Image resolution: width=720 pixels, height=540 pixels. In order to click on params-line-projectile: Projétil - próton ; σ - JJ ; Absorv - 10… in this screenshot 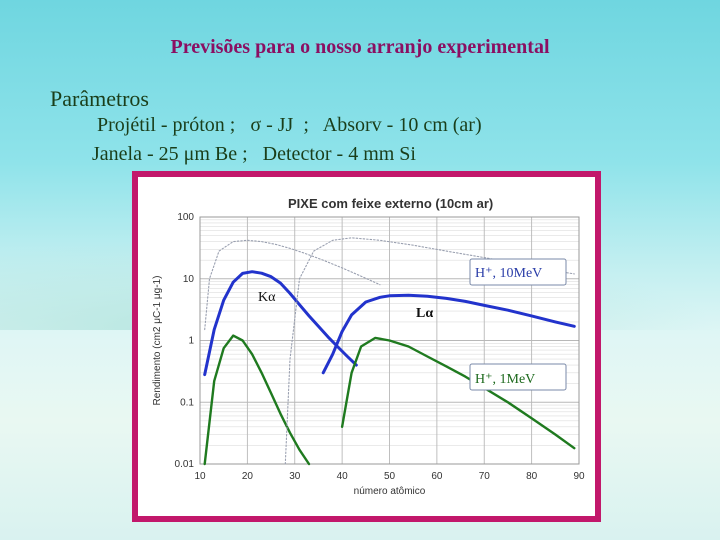, I will do `click(289, 125)`.